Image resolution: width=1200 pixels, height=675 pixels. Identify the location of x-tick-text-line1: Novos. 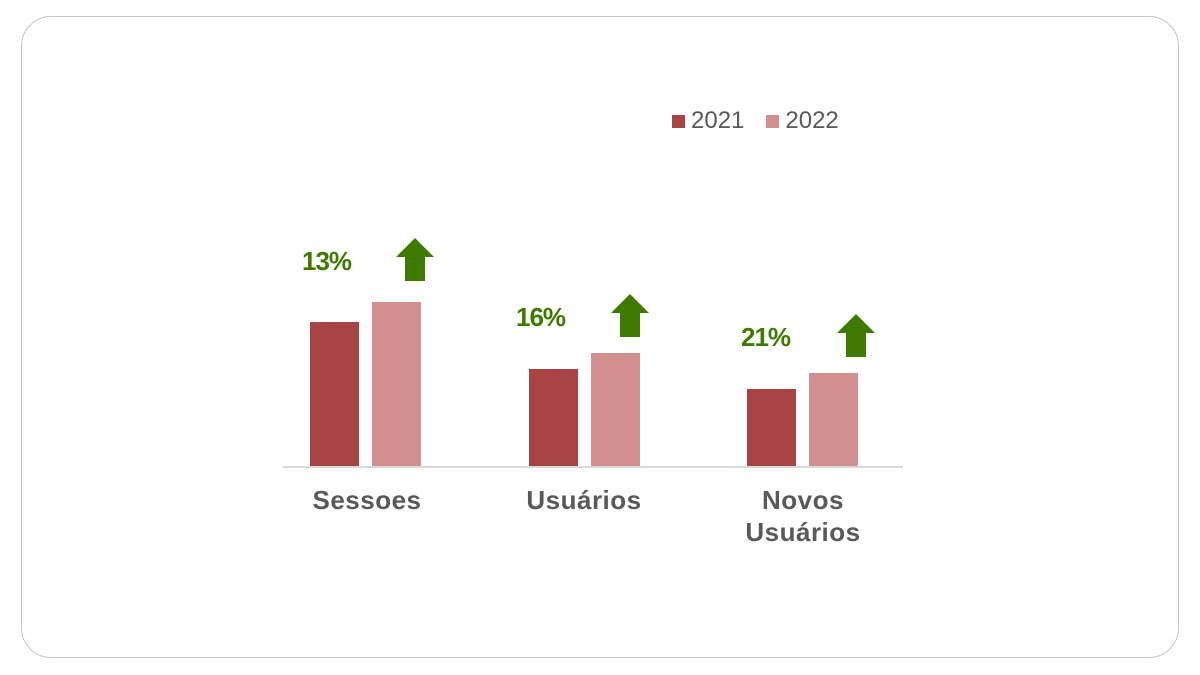
(803, 500).